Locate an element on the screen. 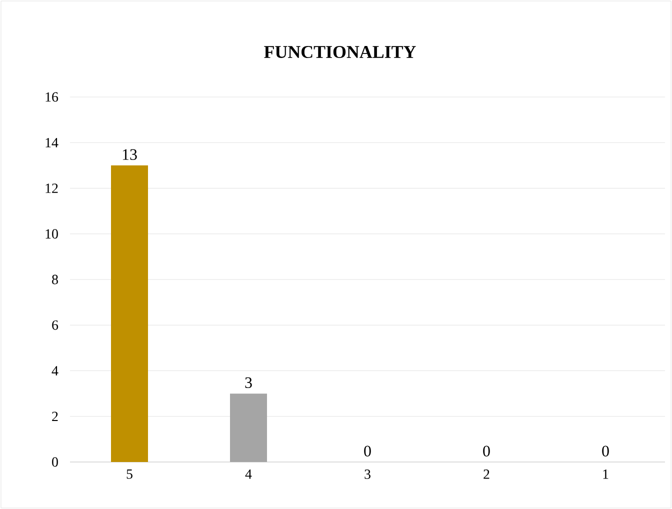 The image size is (672, 509). x-tick-label: 4 is located at coordinates (248, 474).